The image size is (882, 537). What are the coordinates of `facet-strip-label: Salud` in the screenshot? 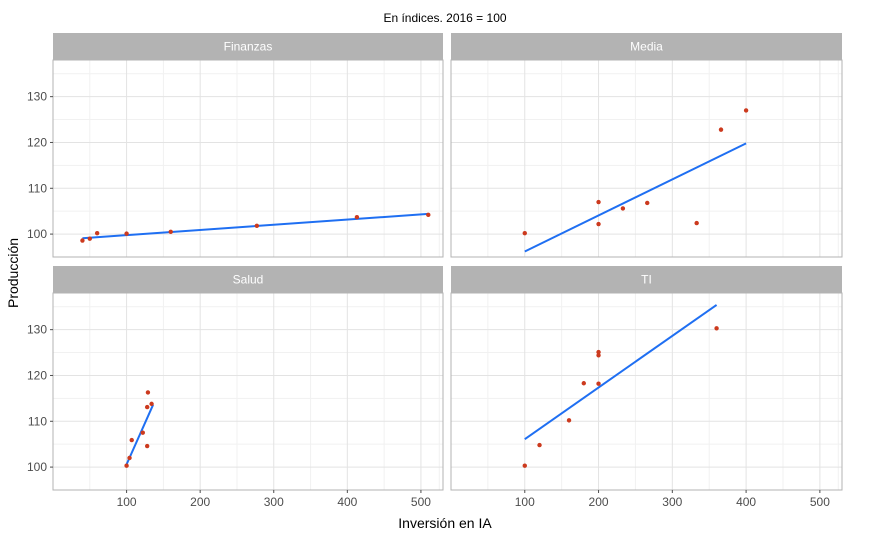 It's located at (248, 280).